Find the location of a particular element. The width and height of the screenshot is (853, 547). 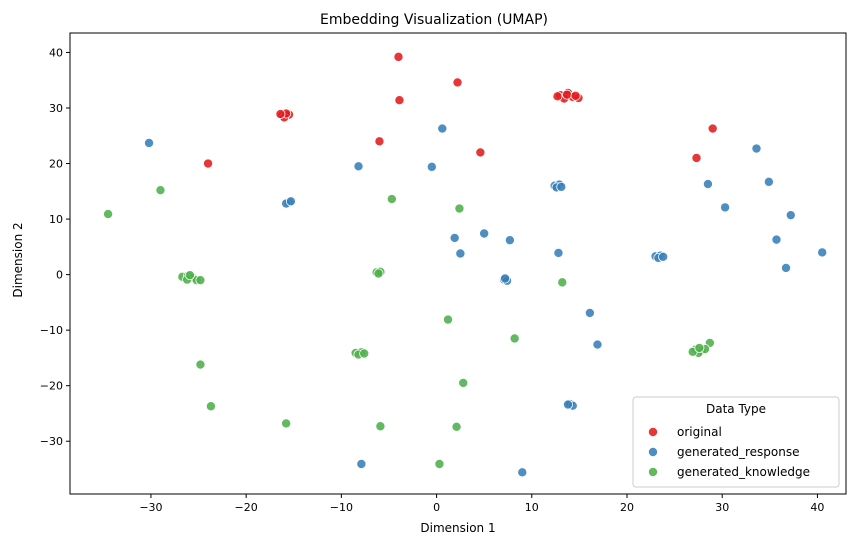

y-tick-label: −20 is located at coordinates (51, 386).